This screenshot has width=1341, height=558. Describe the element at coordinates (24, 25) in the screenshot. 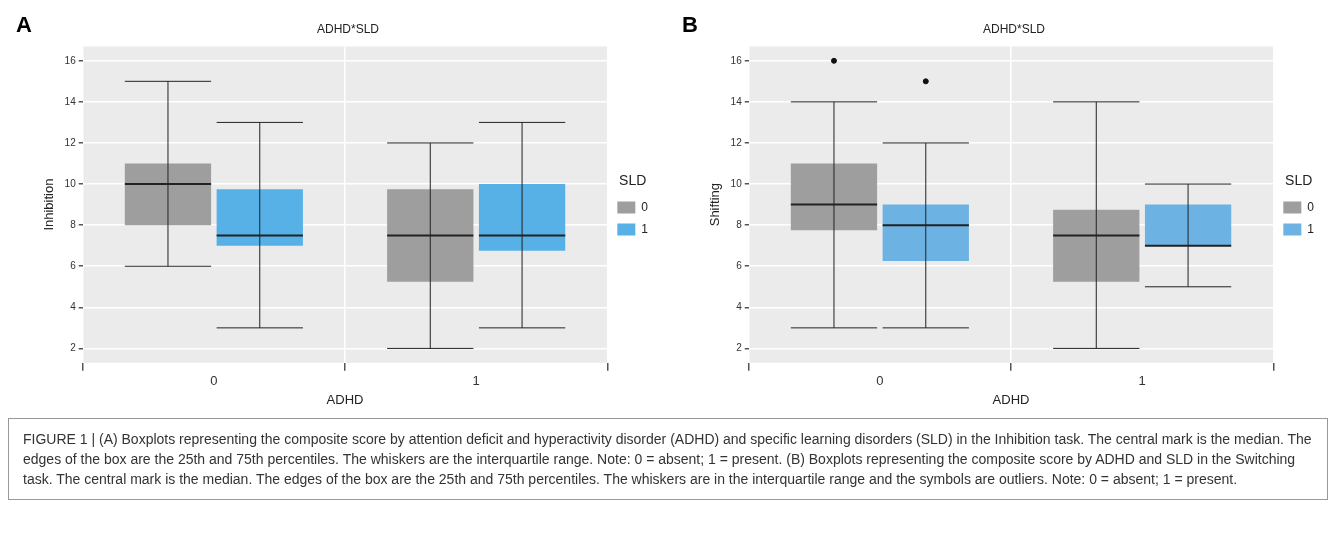

I see `text: A` at that location.